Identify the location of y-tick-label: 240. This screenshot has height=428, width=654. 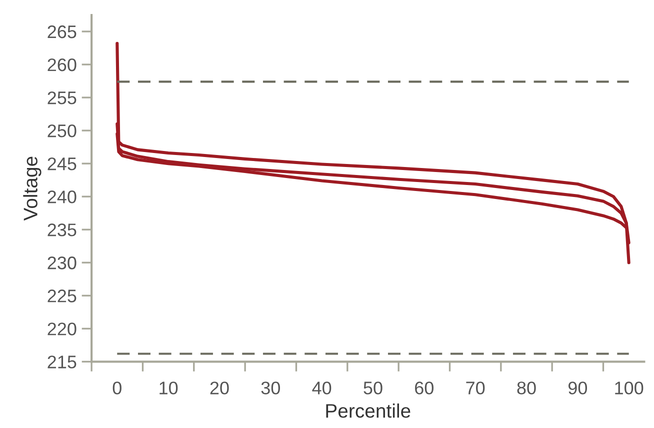
(62, 197).